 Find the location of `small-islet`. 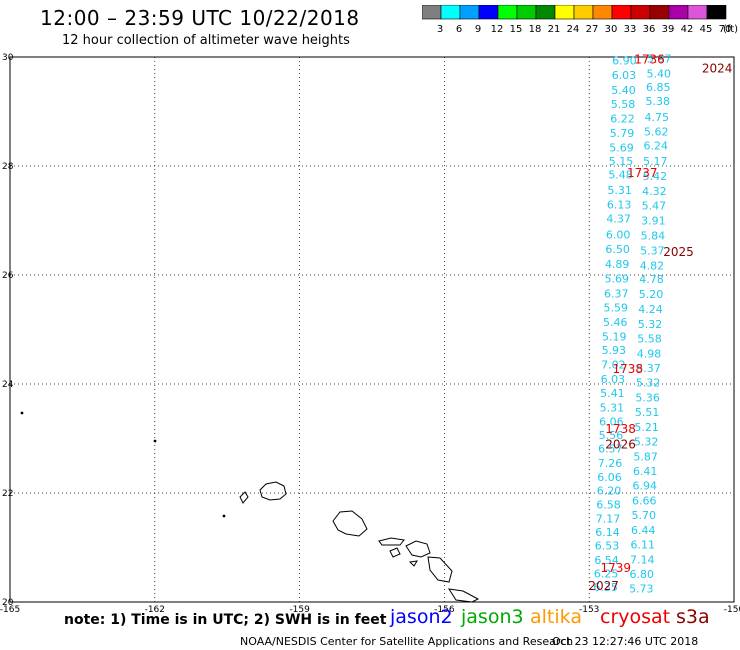

small-islet is located at coordinates (155, 441).